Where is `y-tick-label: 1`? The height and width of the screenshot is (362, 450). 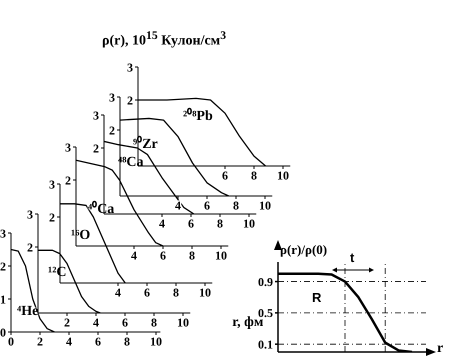
y-tick-label: 1 is located at coordinates (3, 299).